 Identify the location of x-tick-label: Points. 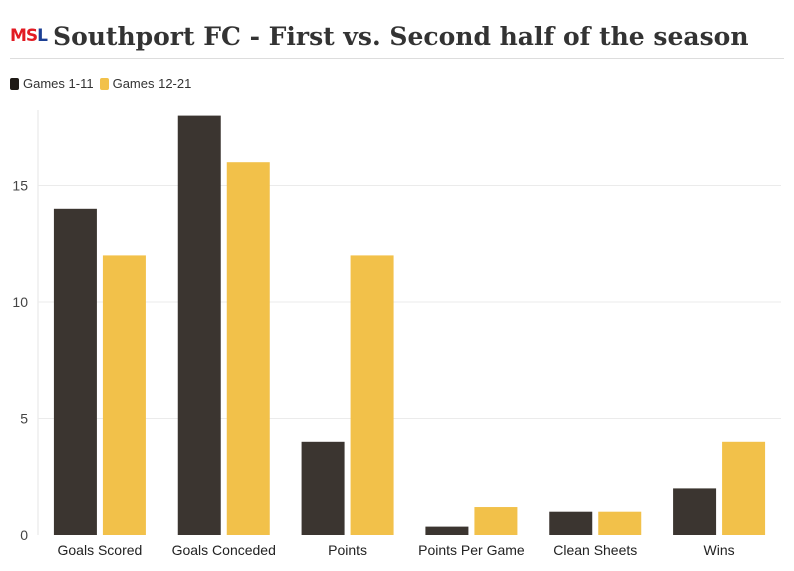
(347, 550).